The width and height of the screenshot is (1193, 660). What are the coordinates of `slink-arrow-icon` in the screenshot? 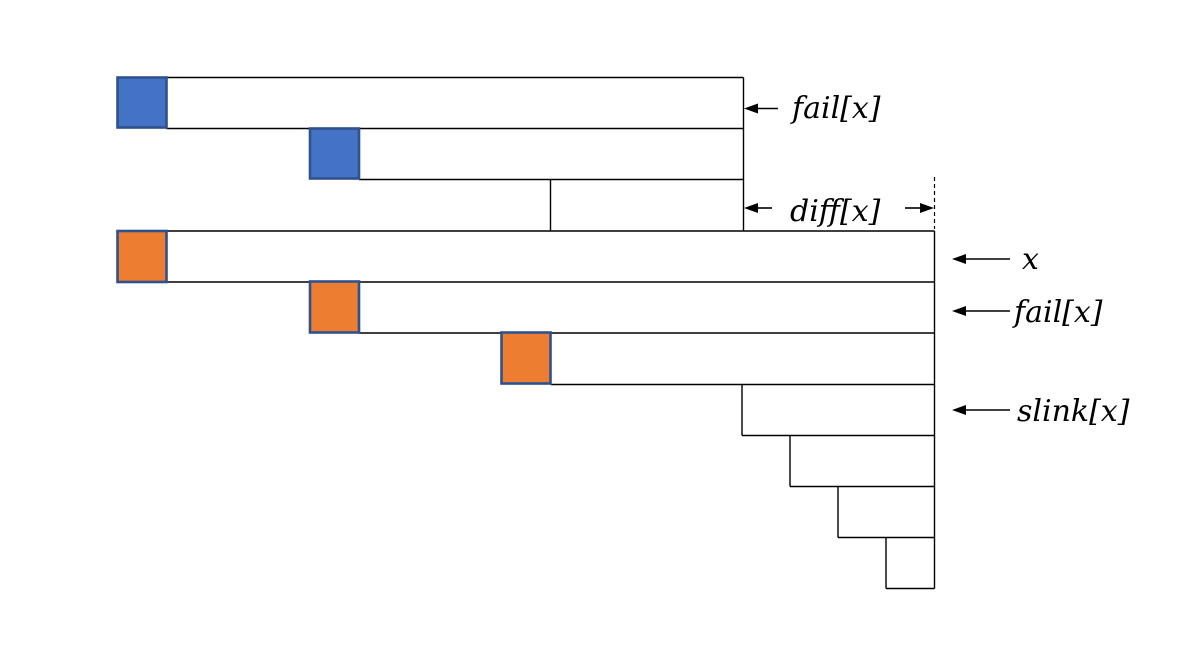 It's located at (959, 410).